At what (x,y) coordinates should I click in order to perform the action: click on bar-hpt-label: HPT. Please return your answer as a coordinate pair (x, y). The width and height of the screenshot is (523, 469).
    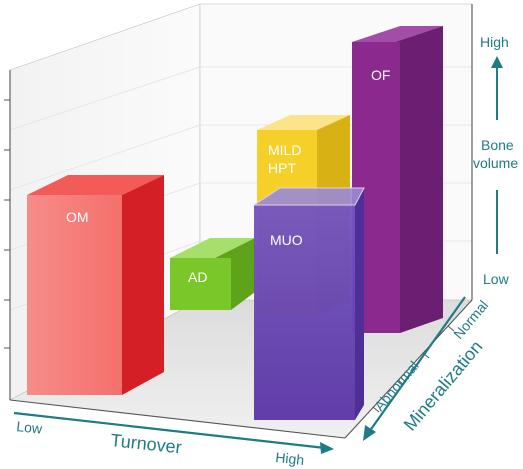
    Looking at the image, I should click on (282, 168).